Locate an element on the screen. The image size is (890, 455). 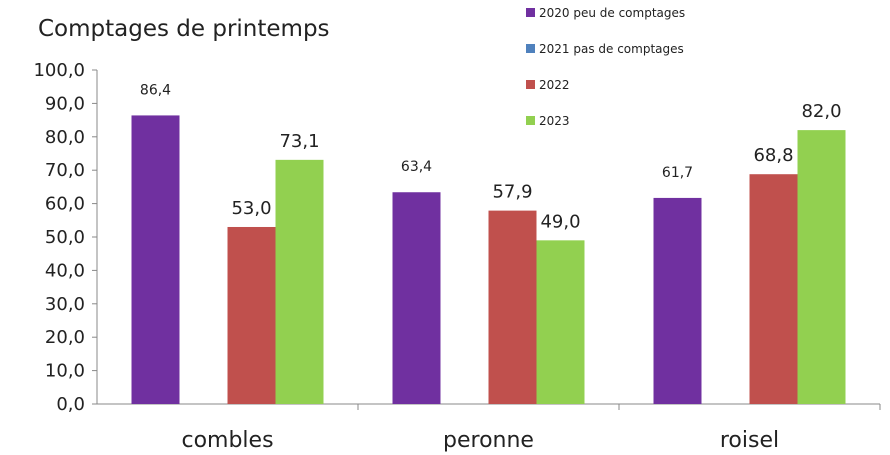
data-label: 61,7 is located at coordinates (677, 173).